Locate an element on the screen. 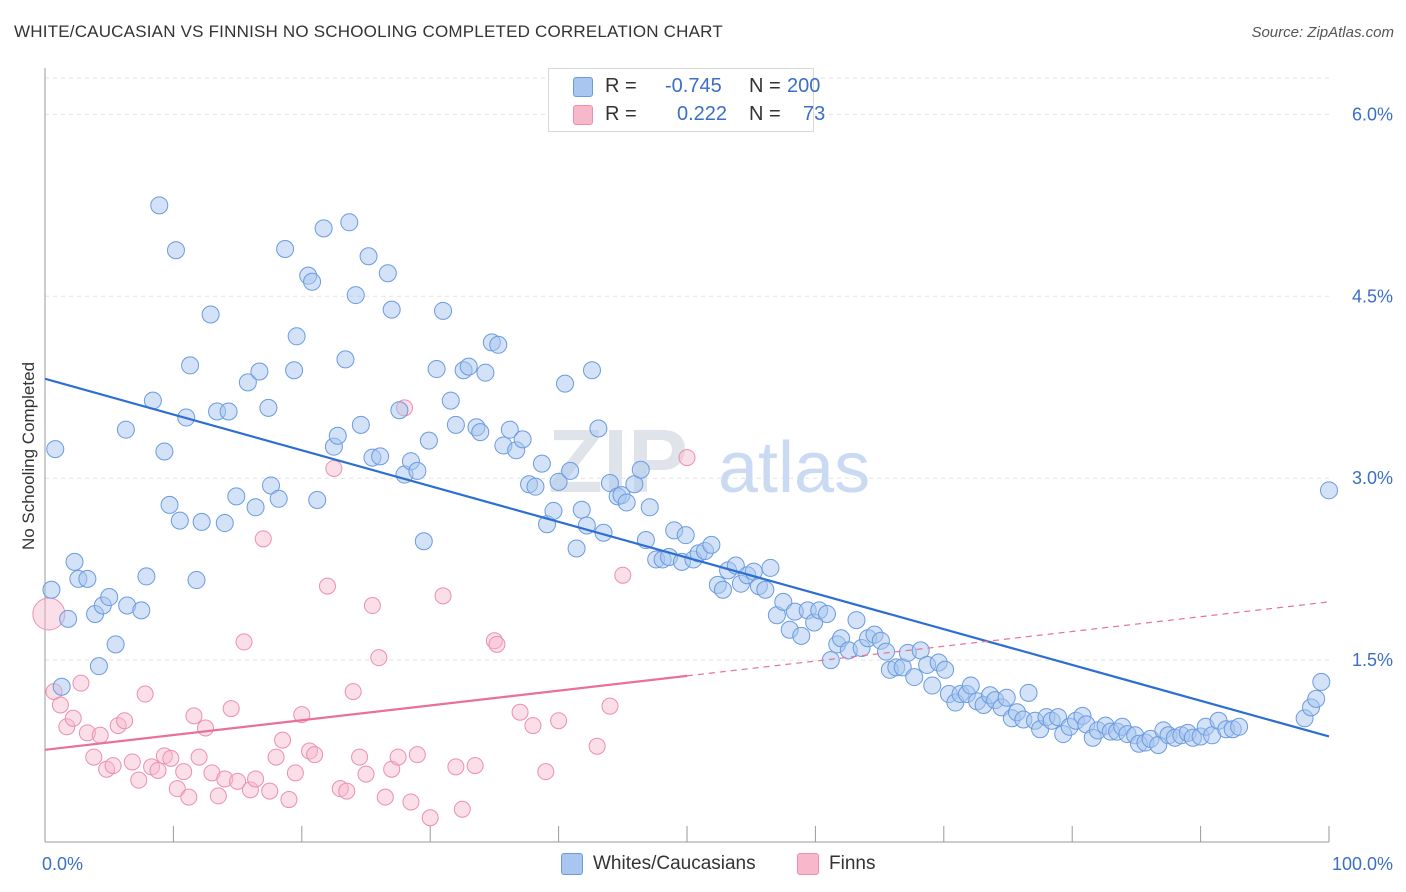  x-tick-label-1: 100.0% is located at coordinates (1362, 864).